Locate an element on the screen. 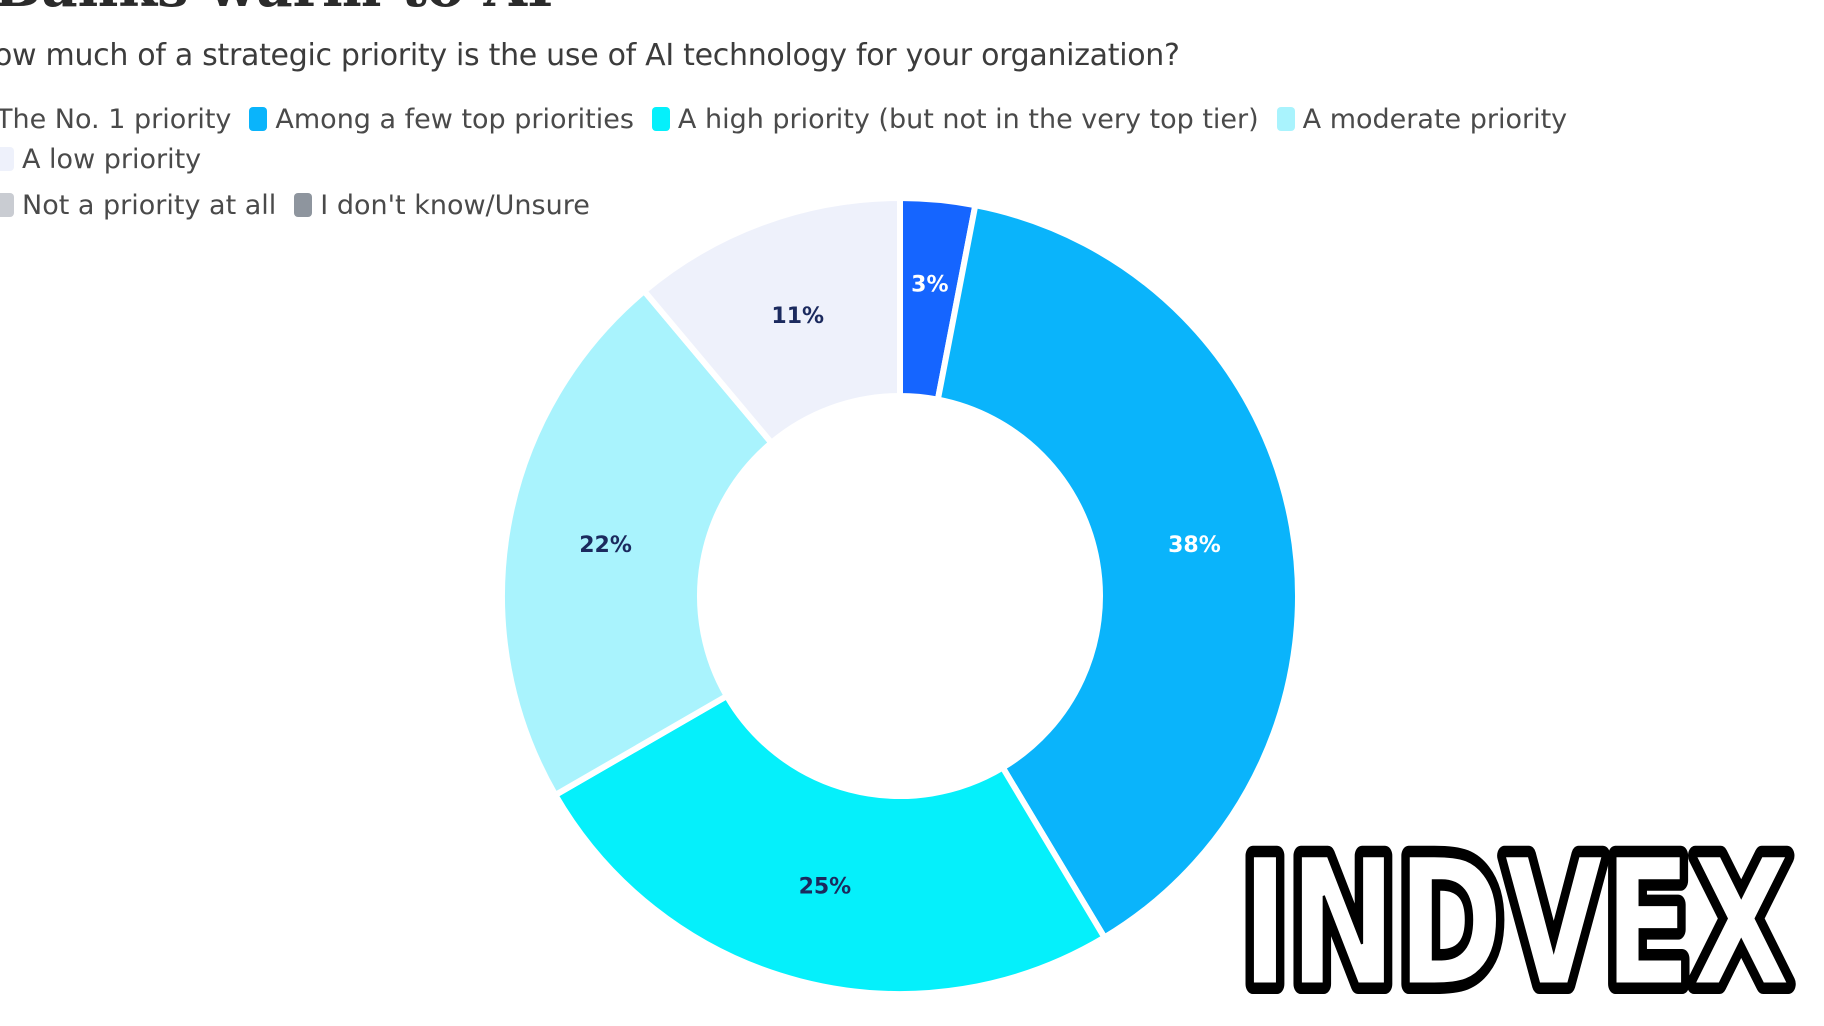  legend-item: I don't know/Unsure is located at coordinates (442, 205).